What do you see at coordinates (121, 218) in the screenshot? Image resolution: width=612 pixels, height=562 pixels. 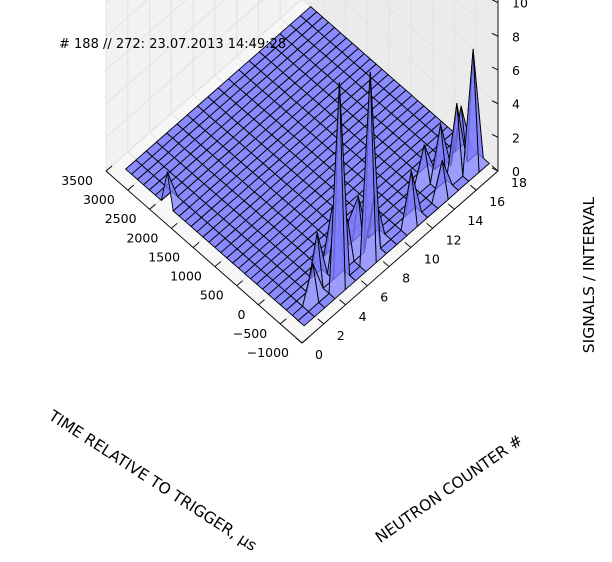 I see `x-tick-label: 2500` at bounding box center [121, 218].